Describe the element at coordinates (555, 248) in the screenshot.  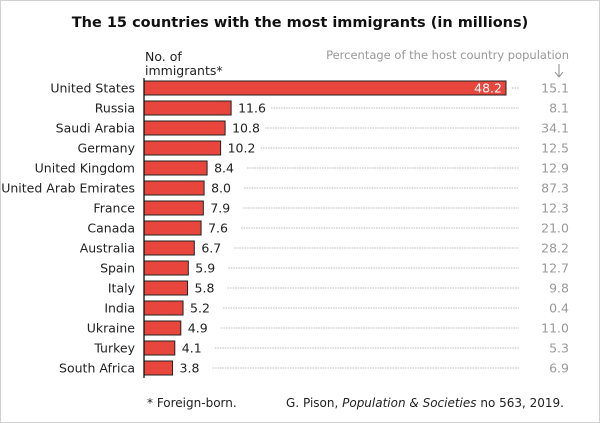
I see `percentage-label: 28.2` at that location.